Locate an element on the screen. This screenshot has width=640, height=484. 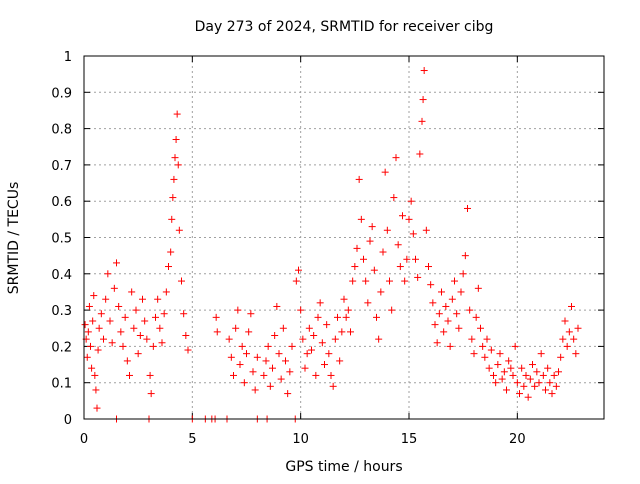
y-tick-label: 0.7 is located at coordinates (61, 166).